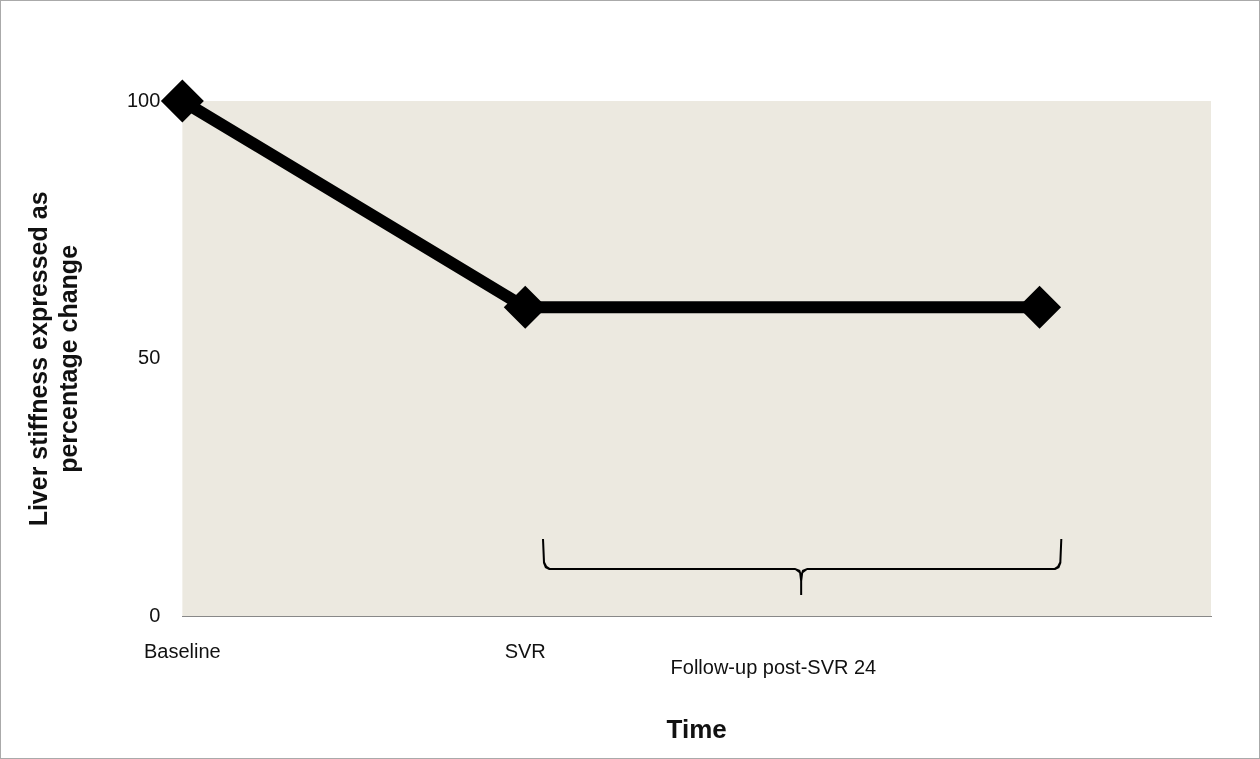 The height and width of the screenshot is (759, 1260). What do you see at coordinates (155, 615) in the screenshot?
I see `y-tick-label: 0` at bounding box center [155, 615].